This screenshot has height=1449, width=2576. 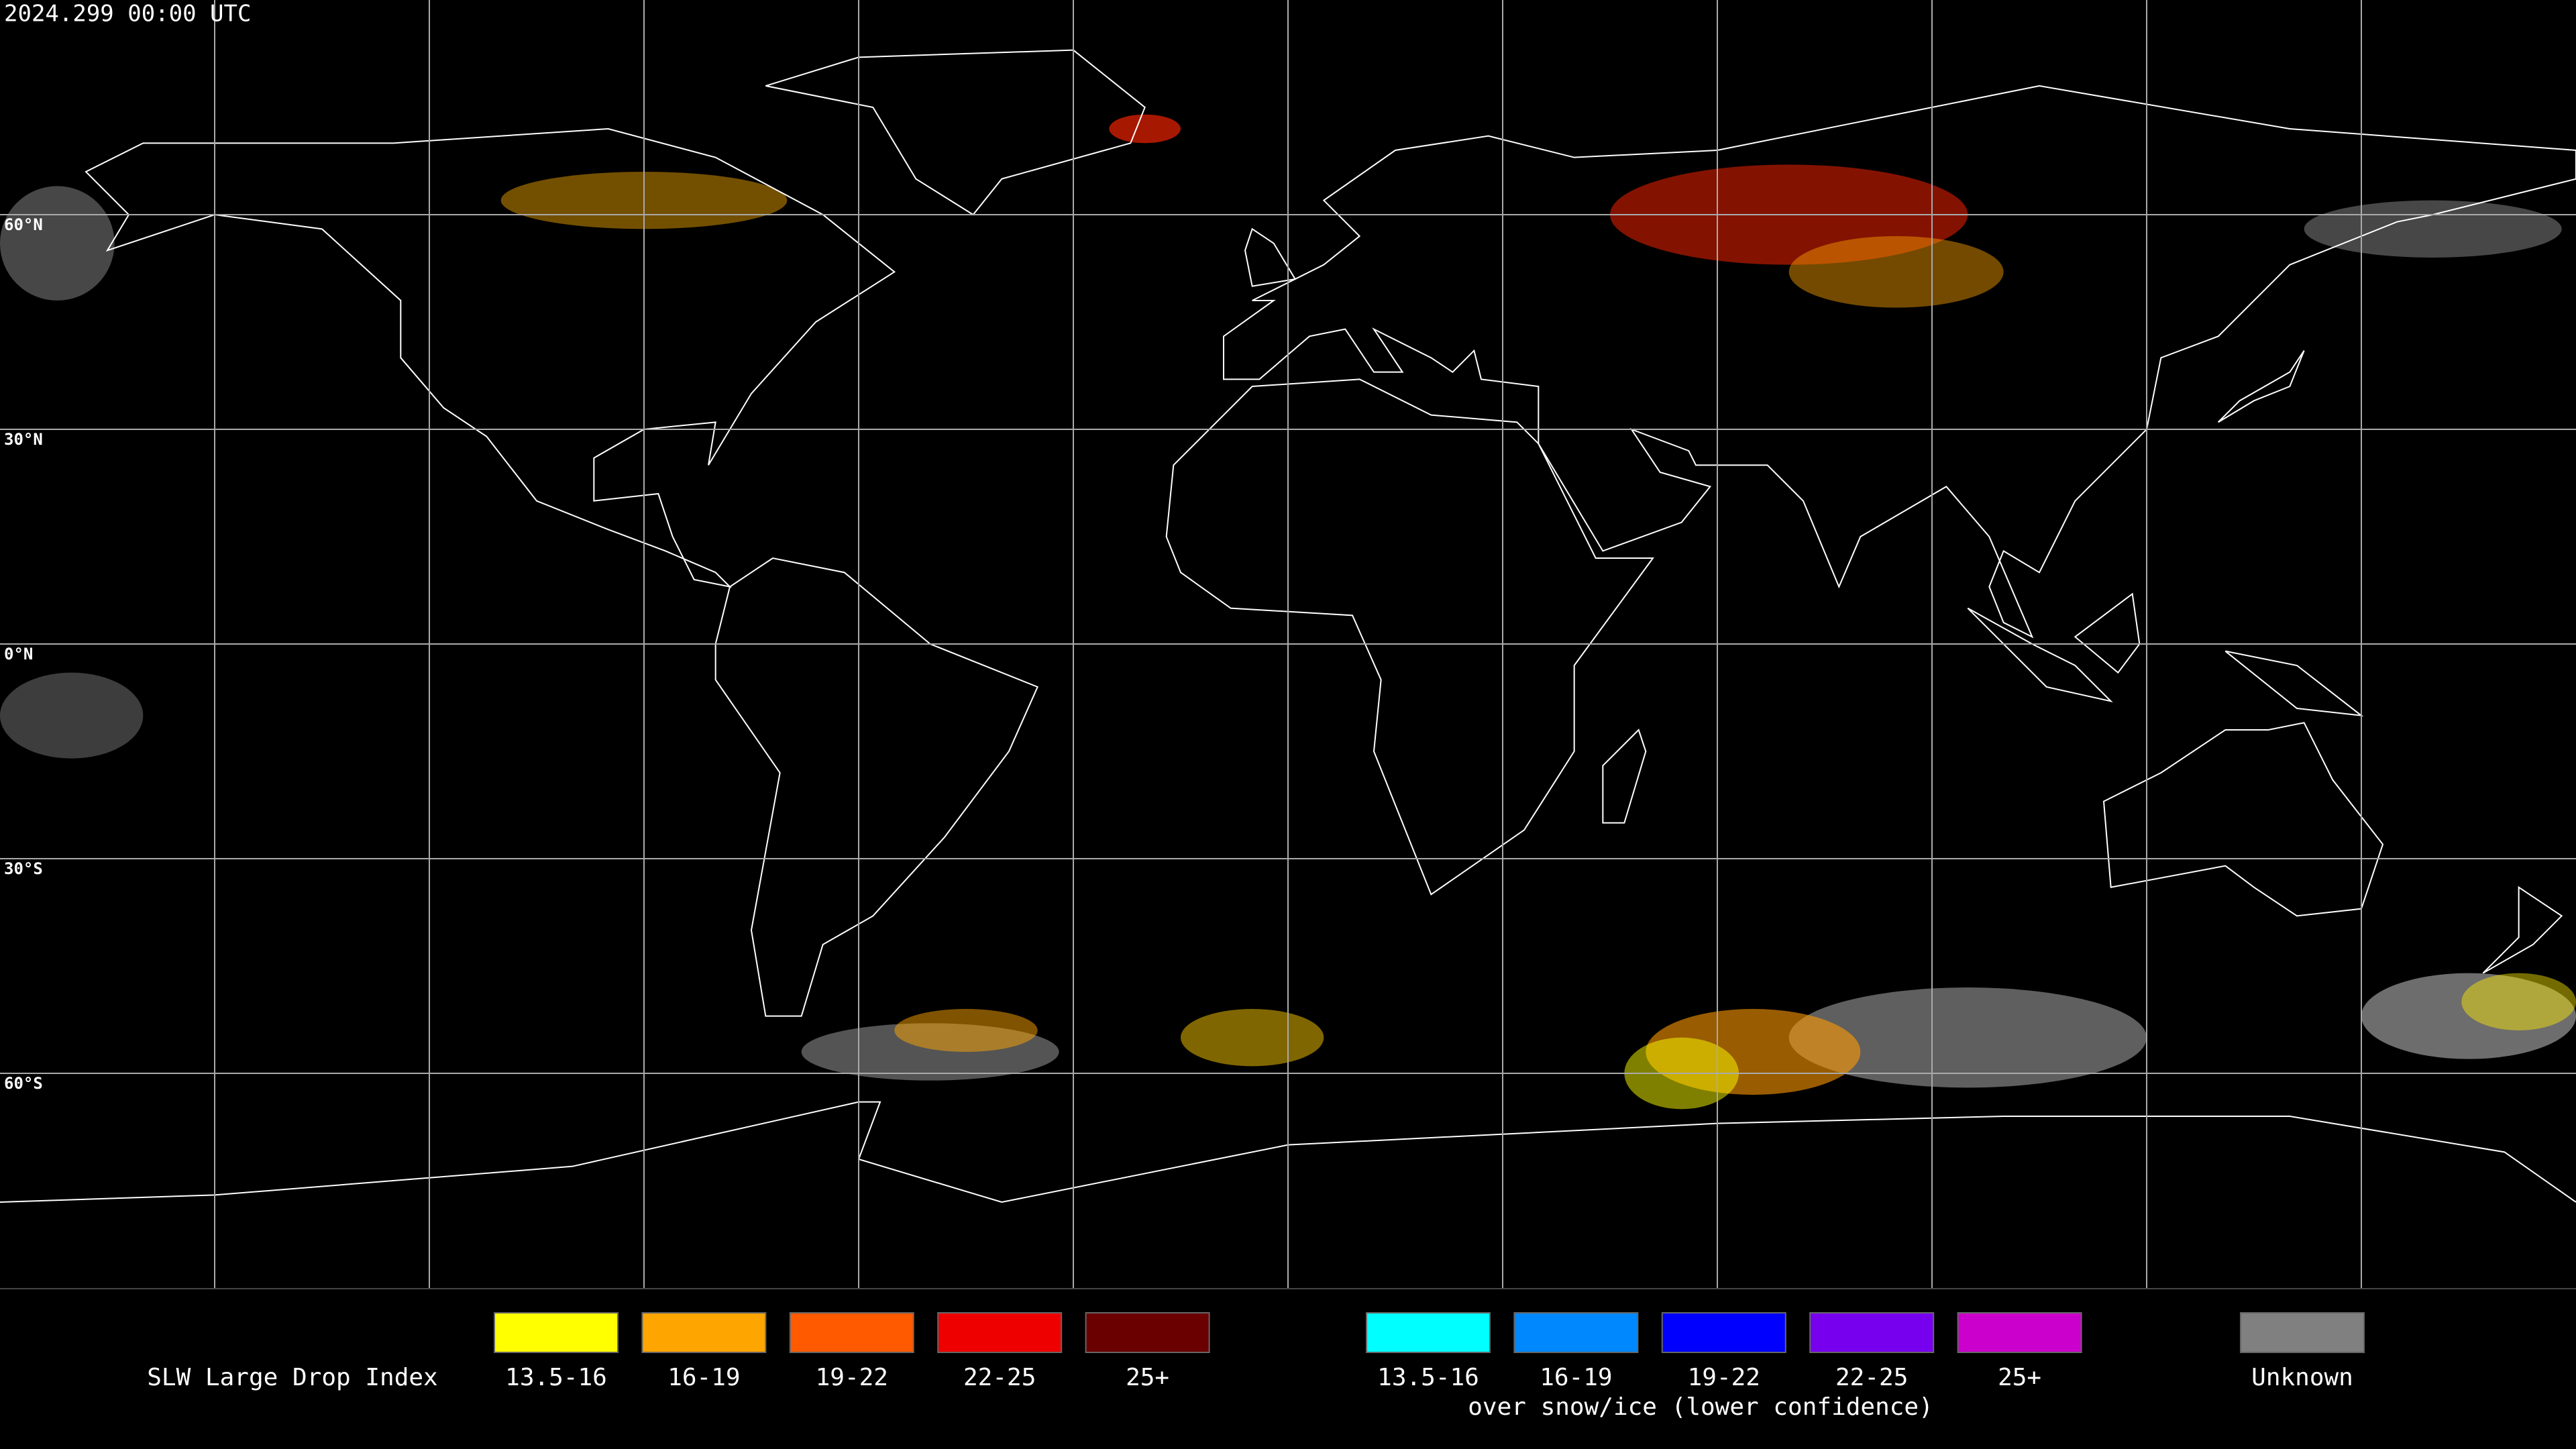 I want to click on latitude-label: 0°N, so click(x=18, y=654).